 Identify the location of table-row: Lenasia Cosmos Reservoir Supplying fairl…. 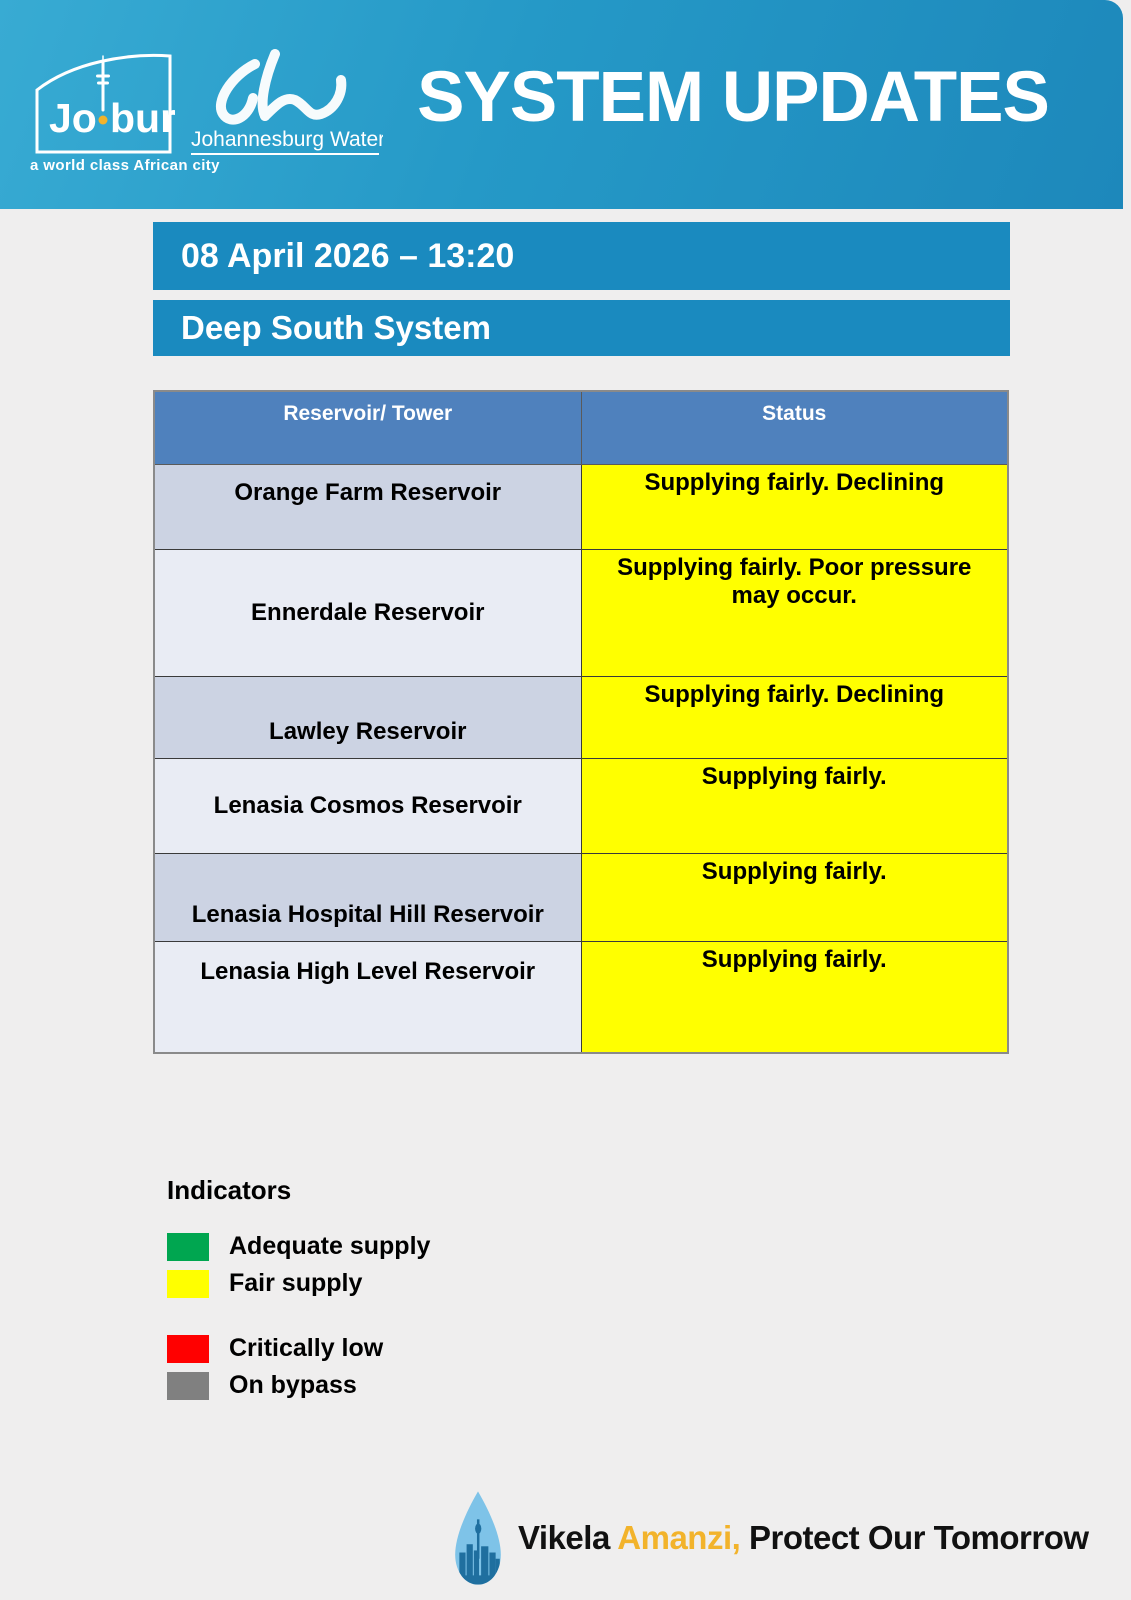
(581, 805).